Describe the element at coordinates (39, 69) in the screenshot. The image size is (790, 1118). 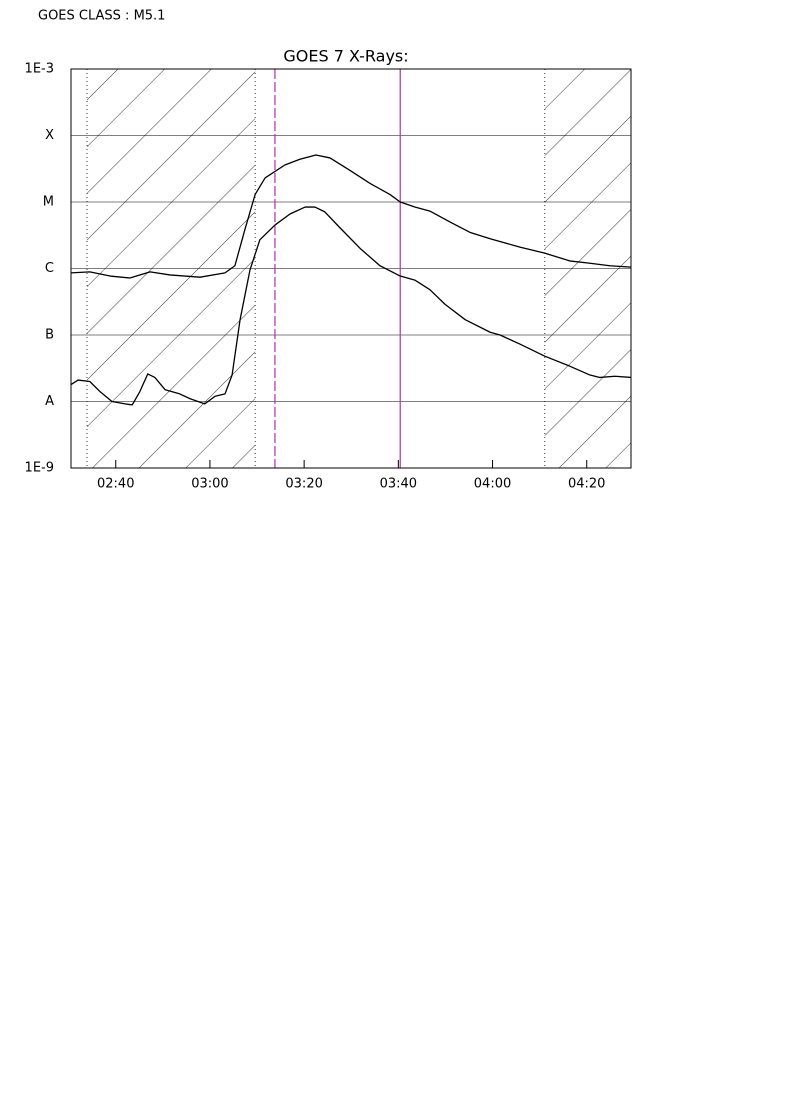
I see `y-tick-label: 1E-3` at that location.